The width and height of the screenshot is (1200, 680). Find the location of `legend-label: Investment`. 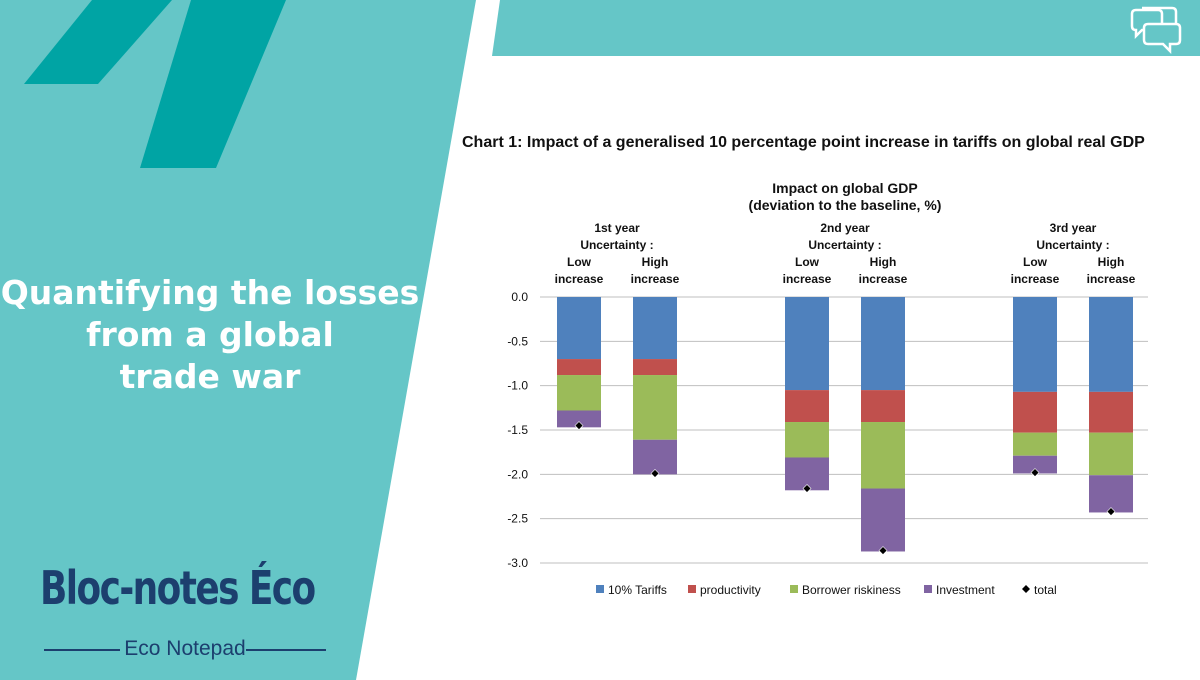

legend-label: Investment is located at coordinates (965, 590).